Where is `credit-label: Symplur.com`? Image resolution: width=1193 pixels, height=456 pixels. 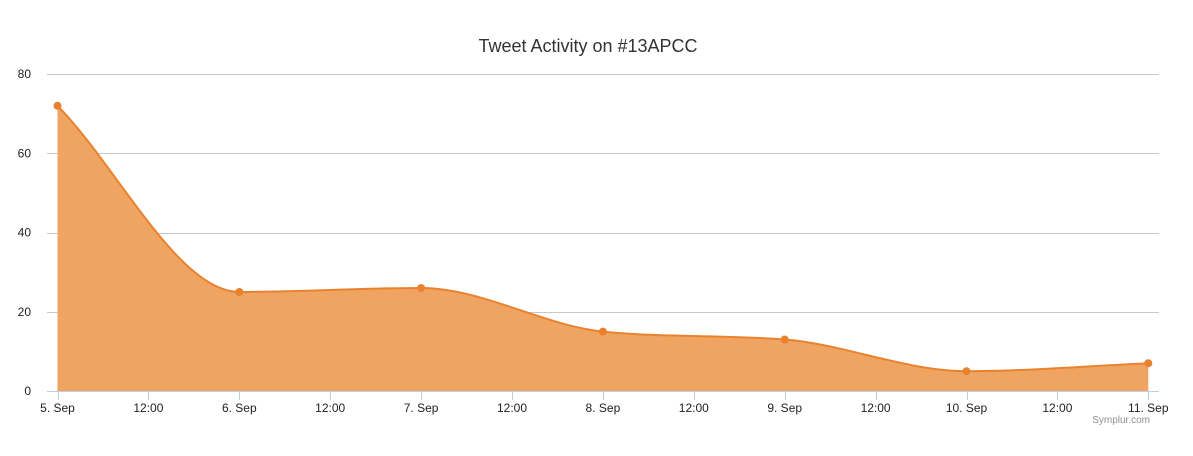 credit-label: Symplur.com is located at coordinates (1121, 420).